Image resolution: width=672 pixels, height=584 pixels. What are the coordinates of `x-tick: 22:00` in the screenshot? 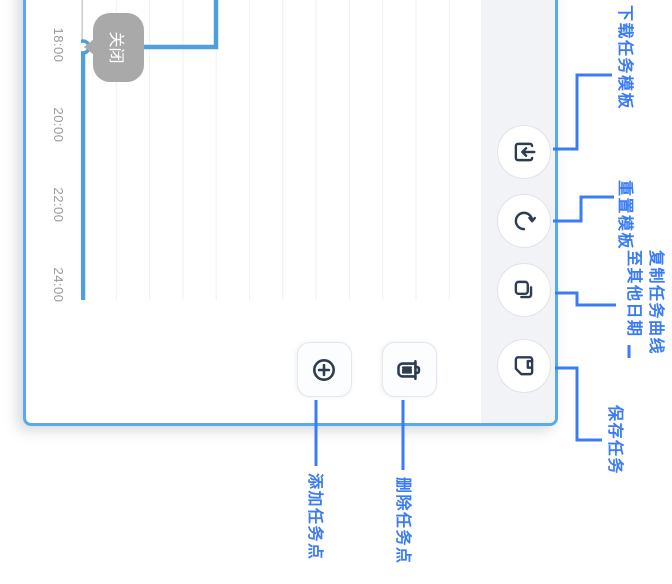 It's located at (58, 205).